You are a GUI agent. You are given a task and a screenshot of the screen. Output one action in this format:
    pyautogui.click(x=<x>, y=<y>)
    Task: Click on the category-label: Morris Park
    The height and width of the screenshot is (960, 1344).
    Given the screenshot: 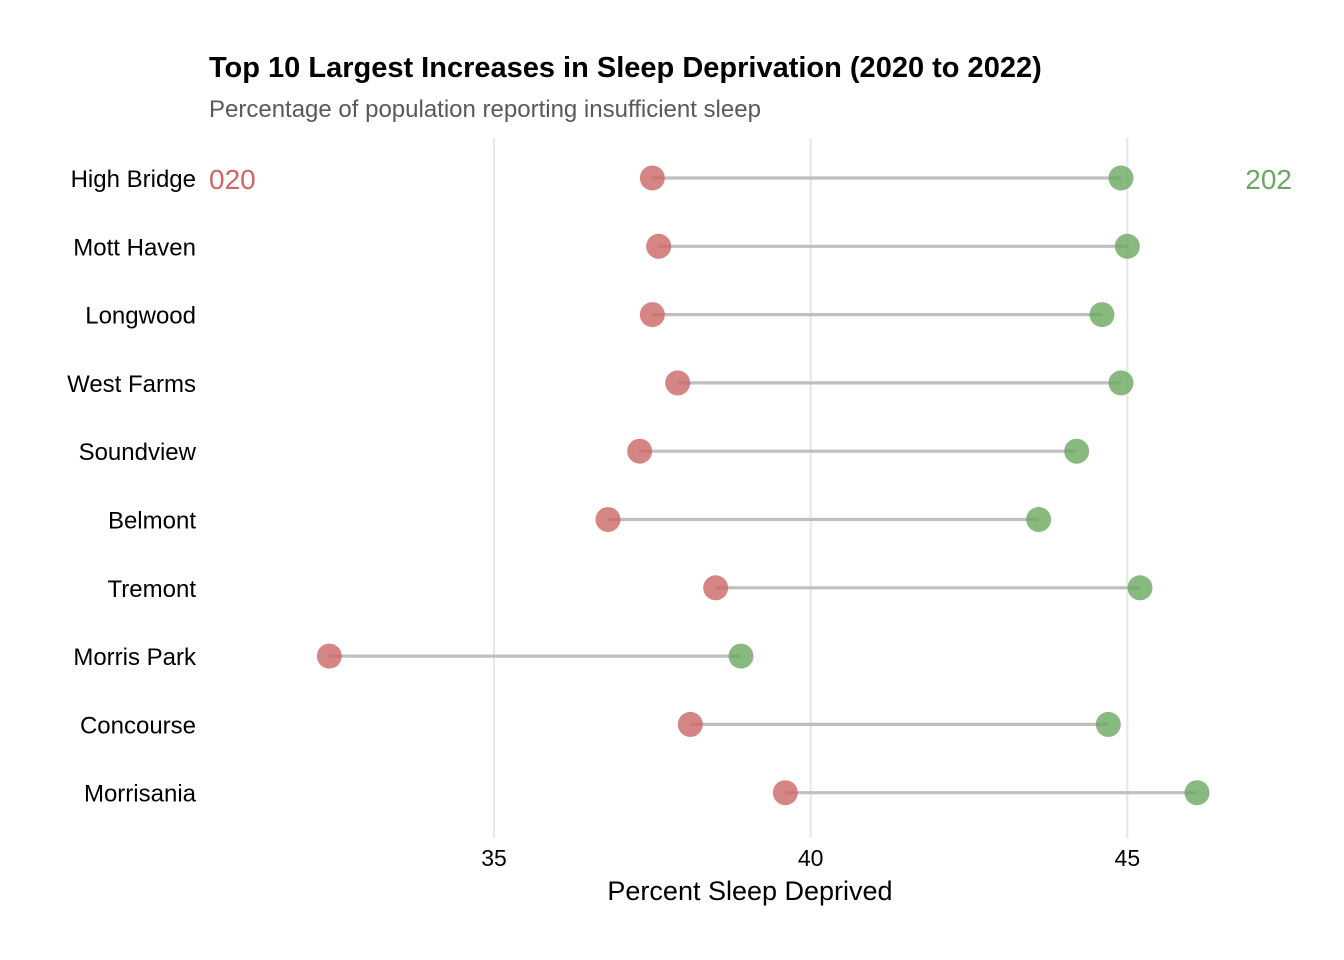 What is the action you would take?
    pyautogui.click(x=135, y=657)
    